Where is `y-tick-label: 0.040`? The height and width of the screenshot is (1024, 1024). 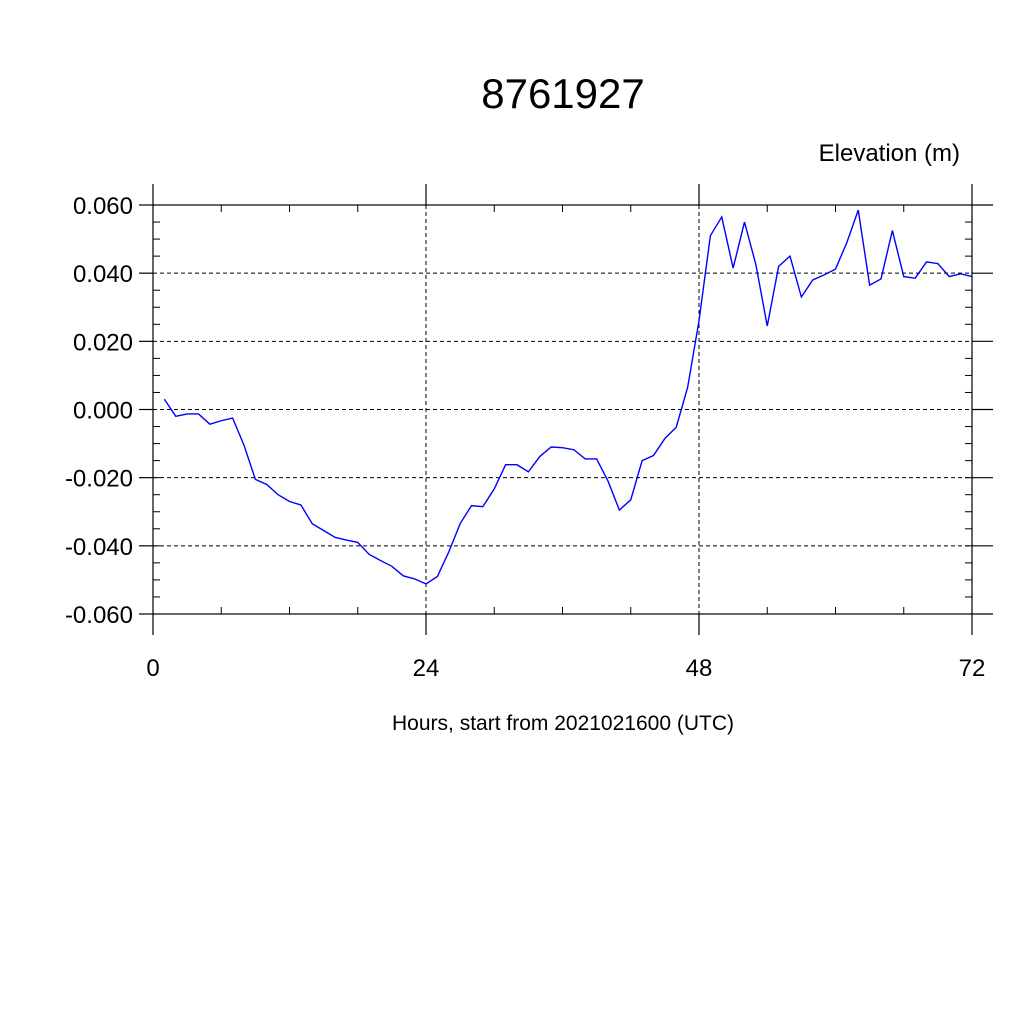
y-tick-label: 0.040 is located at coordinates (103, 274).